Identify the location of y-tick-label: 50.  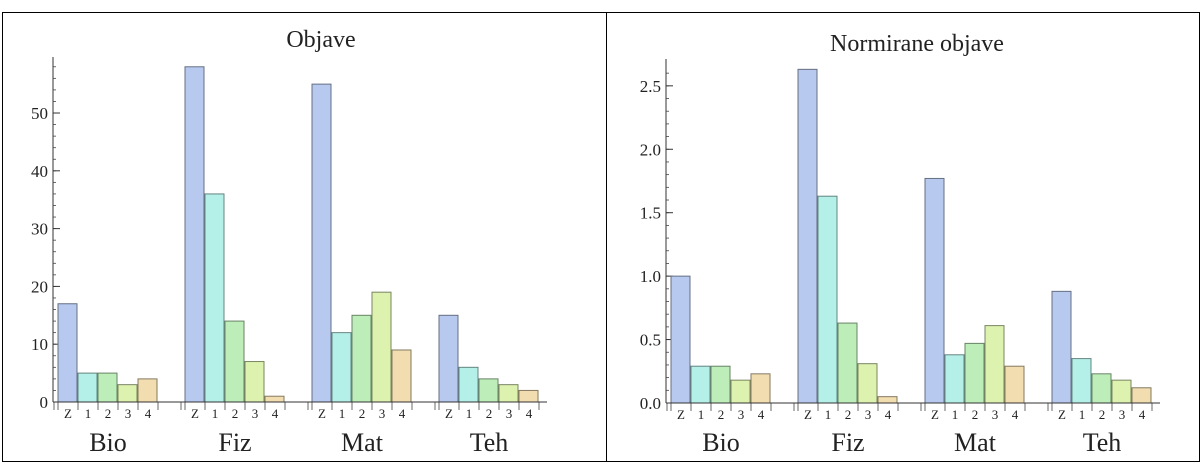
(39, 113).